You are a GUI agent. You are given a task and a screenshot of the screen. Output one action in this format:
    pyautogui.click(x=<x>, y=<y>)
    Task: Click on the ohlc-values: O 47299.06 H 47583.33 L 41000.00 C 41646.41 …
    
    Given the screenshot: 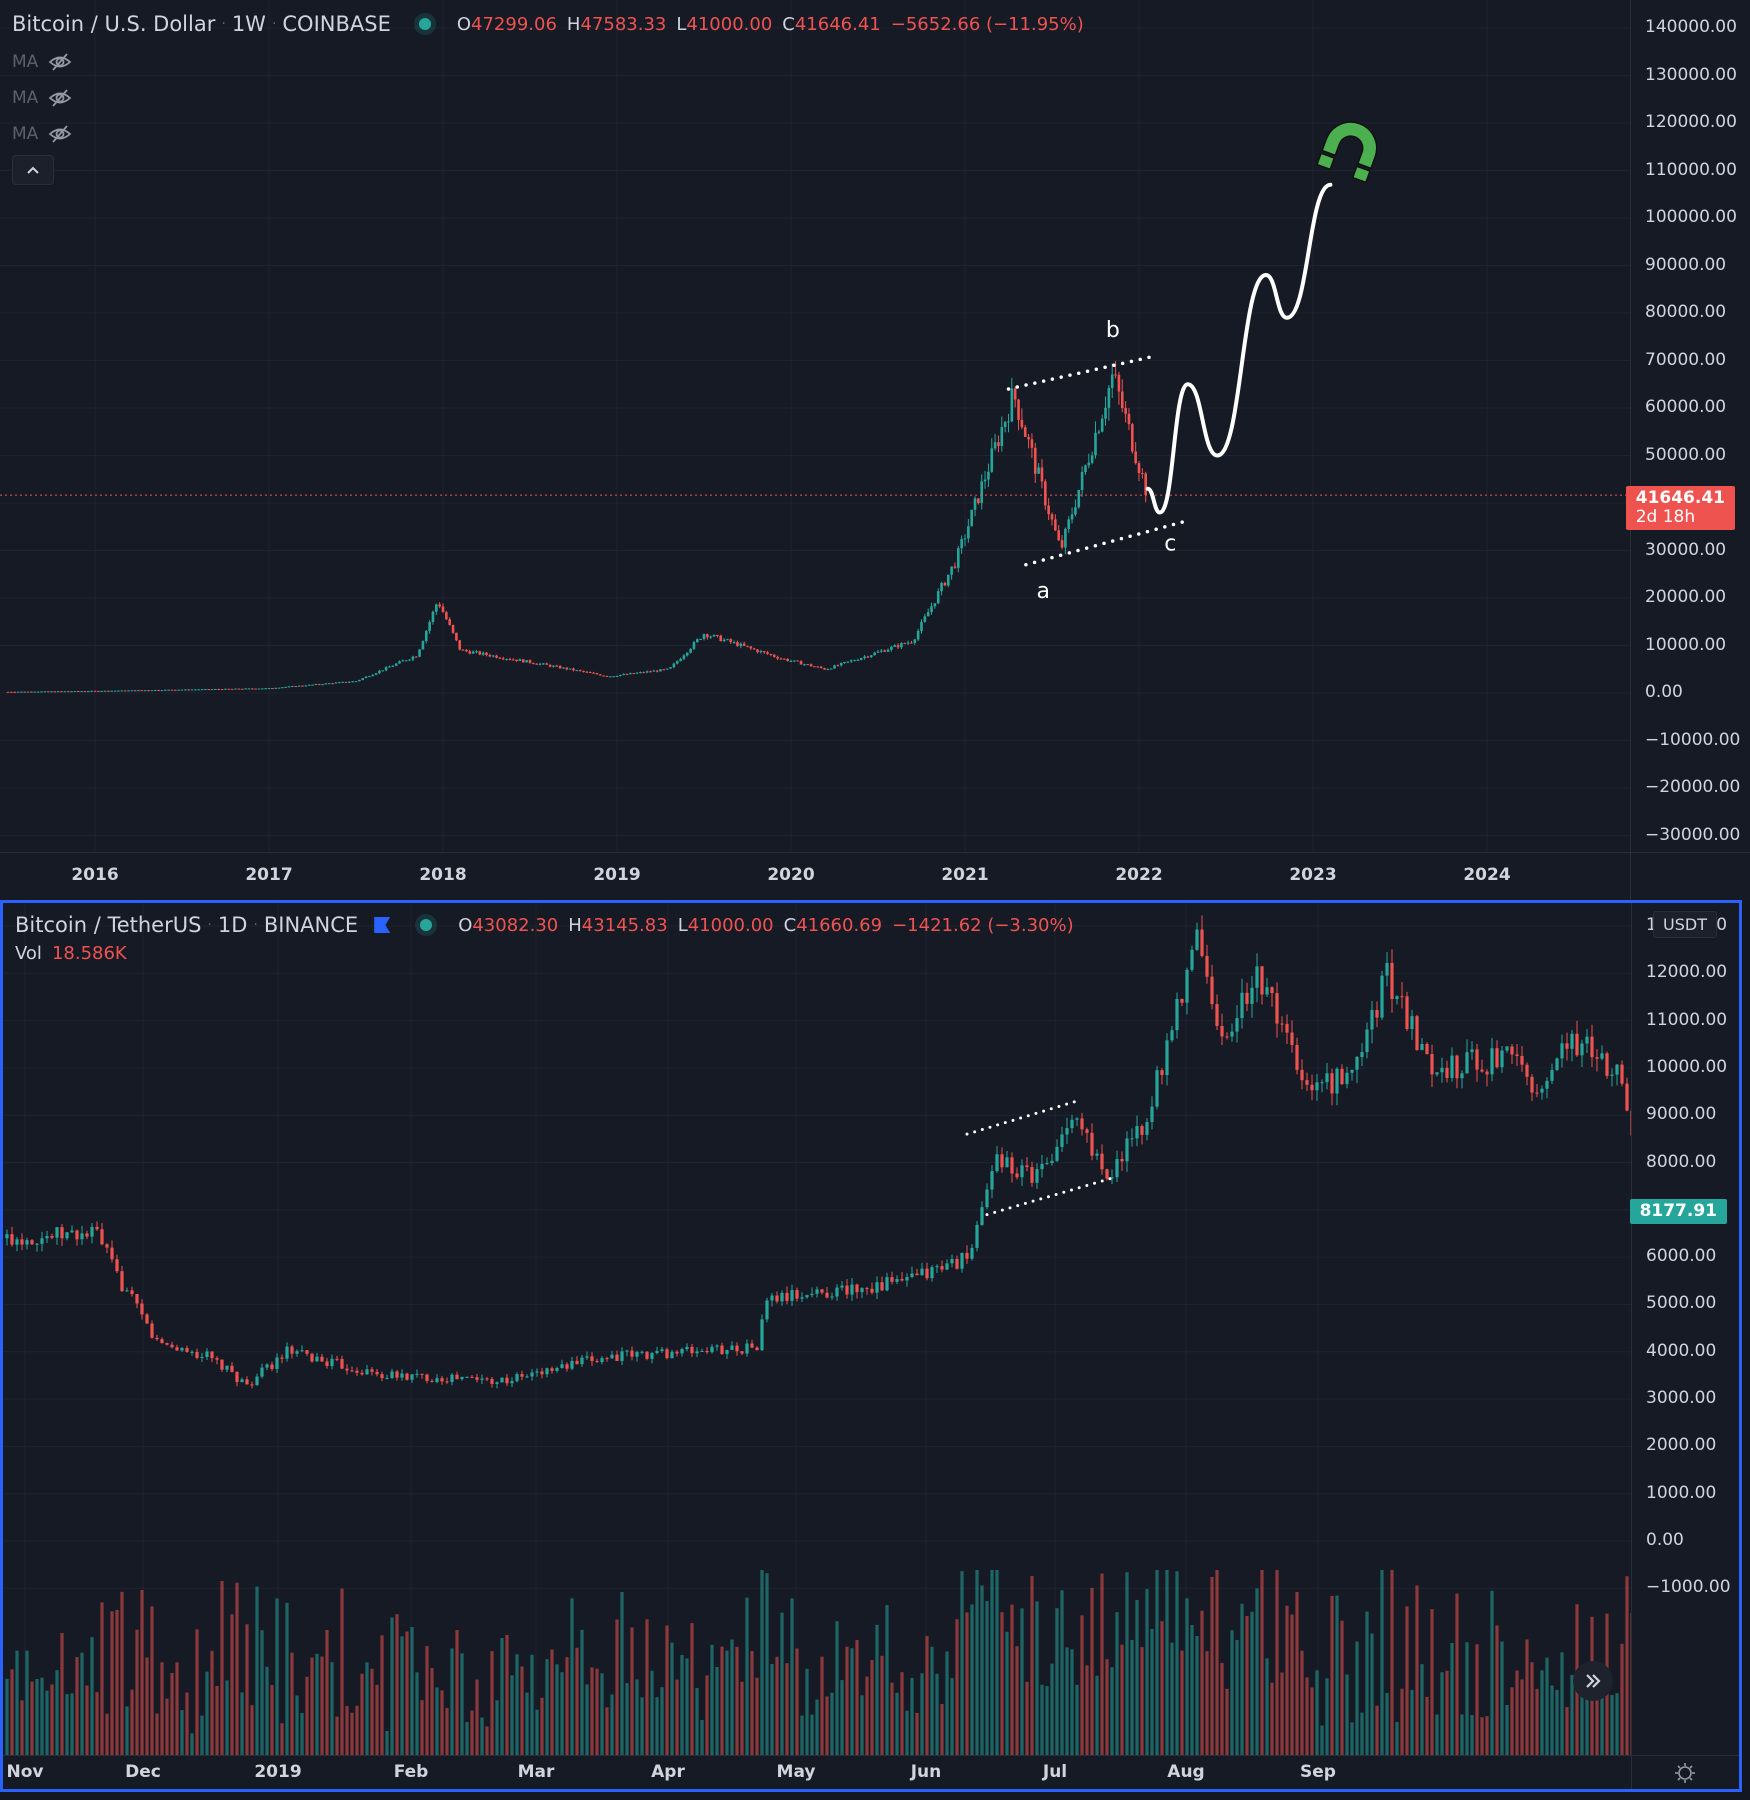 What is the action you would take?
    pyautogui.click(x=770, y=24)
    